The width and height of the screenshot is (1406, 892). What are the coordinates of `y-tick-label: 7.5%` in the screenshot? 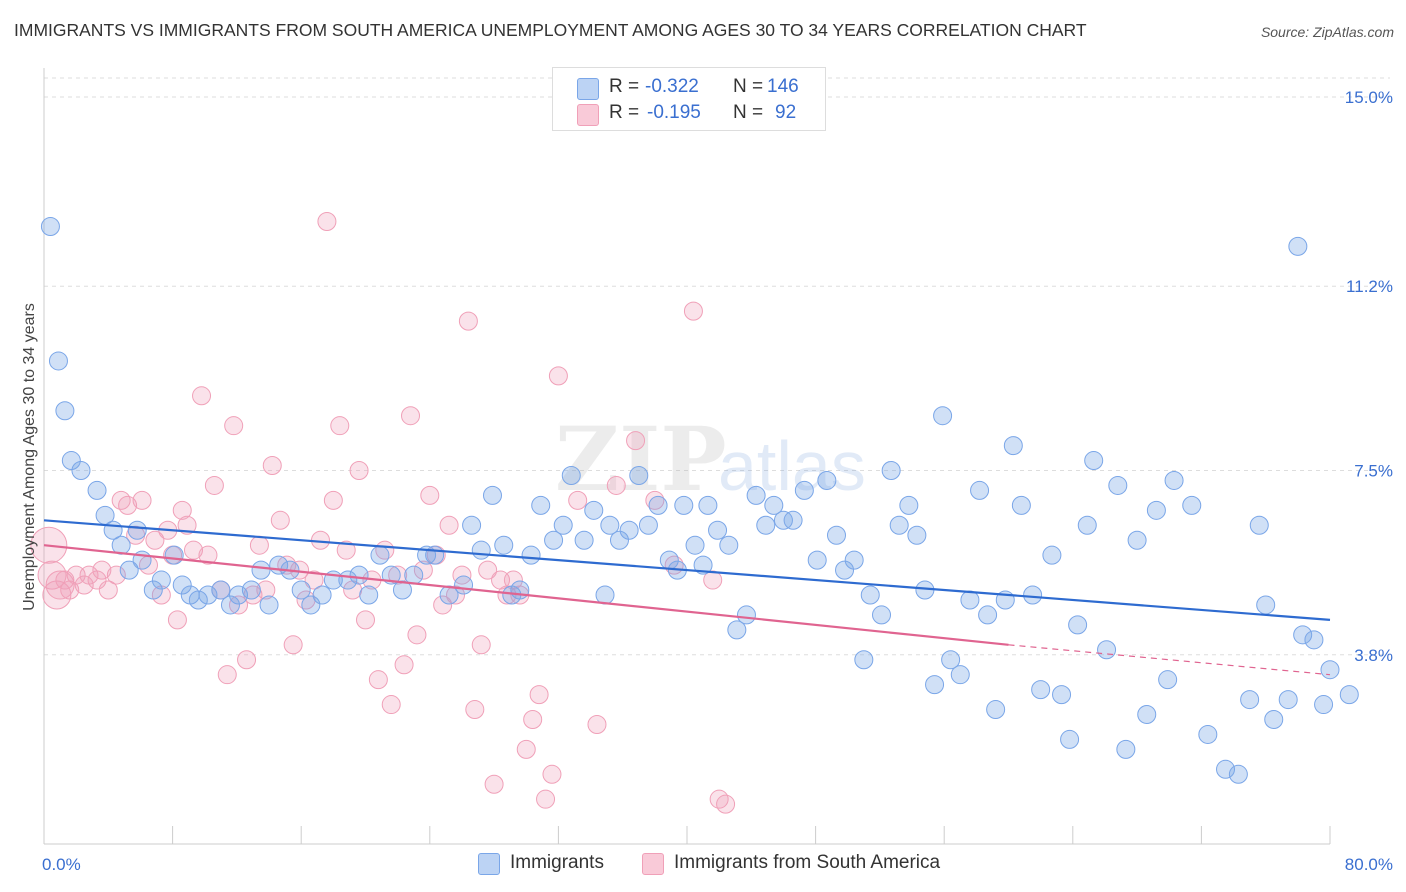 It's located at (1373, 471).